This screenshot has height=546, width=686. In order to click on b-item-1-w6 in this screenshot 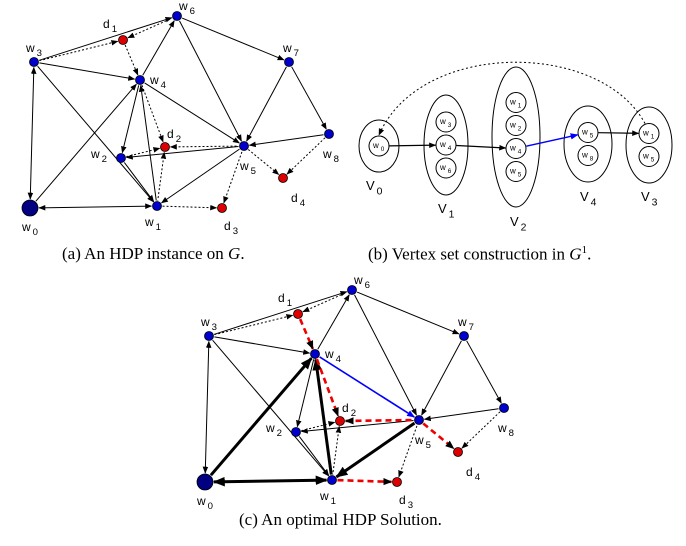, I will do `click(446, 168)`.